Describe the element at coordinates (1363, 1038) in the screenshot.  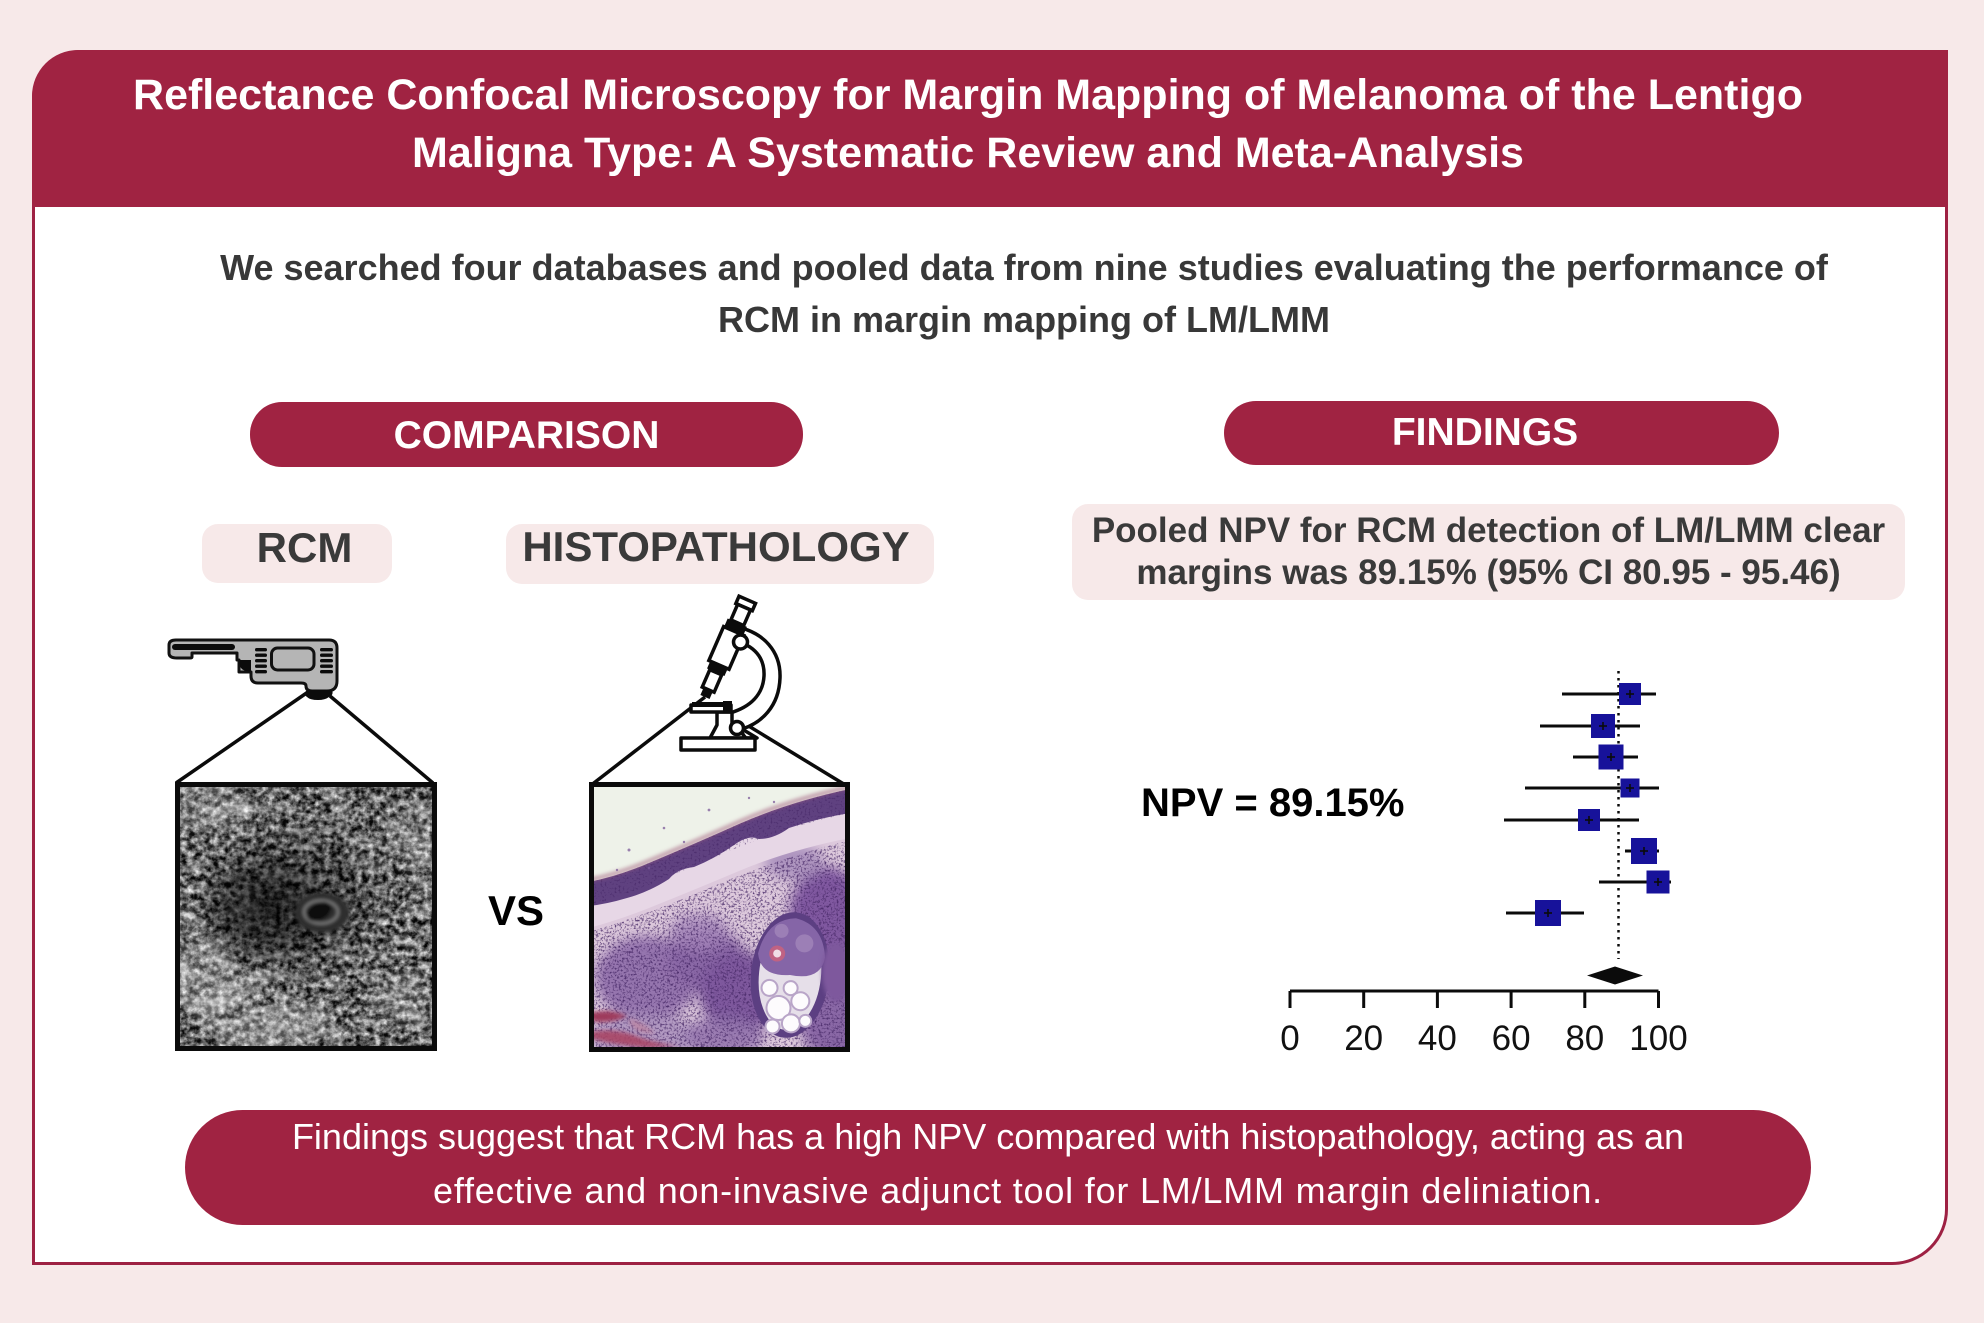
I see `svg-text: 20` at that location.